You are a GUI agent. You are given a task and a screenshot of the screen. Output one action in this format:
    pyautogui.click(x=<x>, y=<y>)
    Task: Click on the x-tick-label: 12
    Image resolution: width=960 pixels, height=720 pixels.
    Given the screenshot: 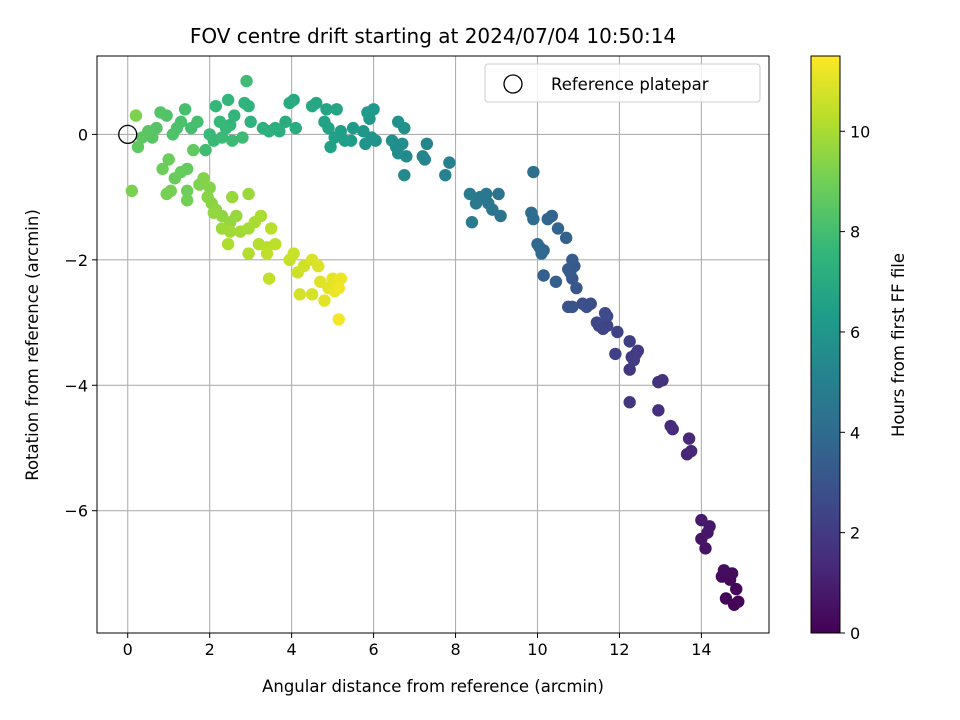 What is the action you would take?
    pyautogui.click(x=619, y=649)
    